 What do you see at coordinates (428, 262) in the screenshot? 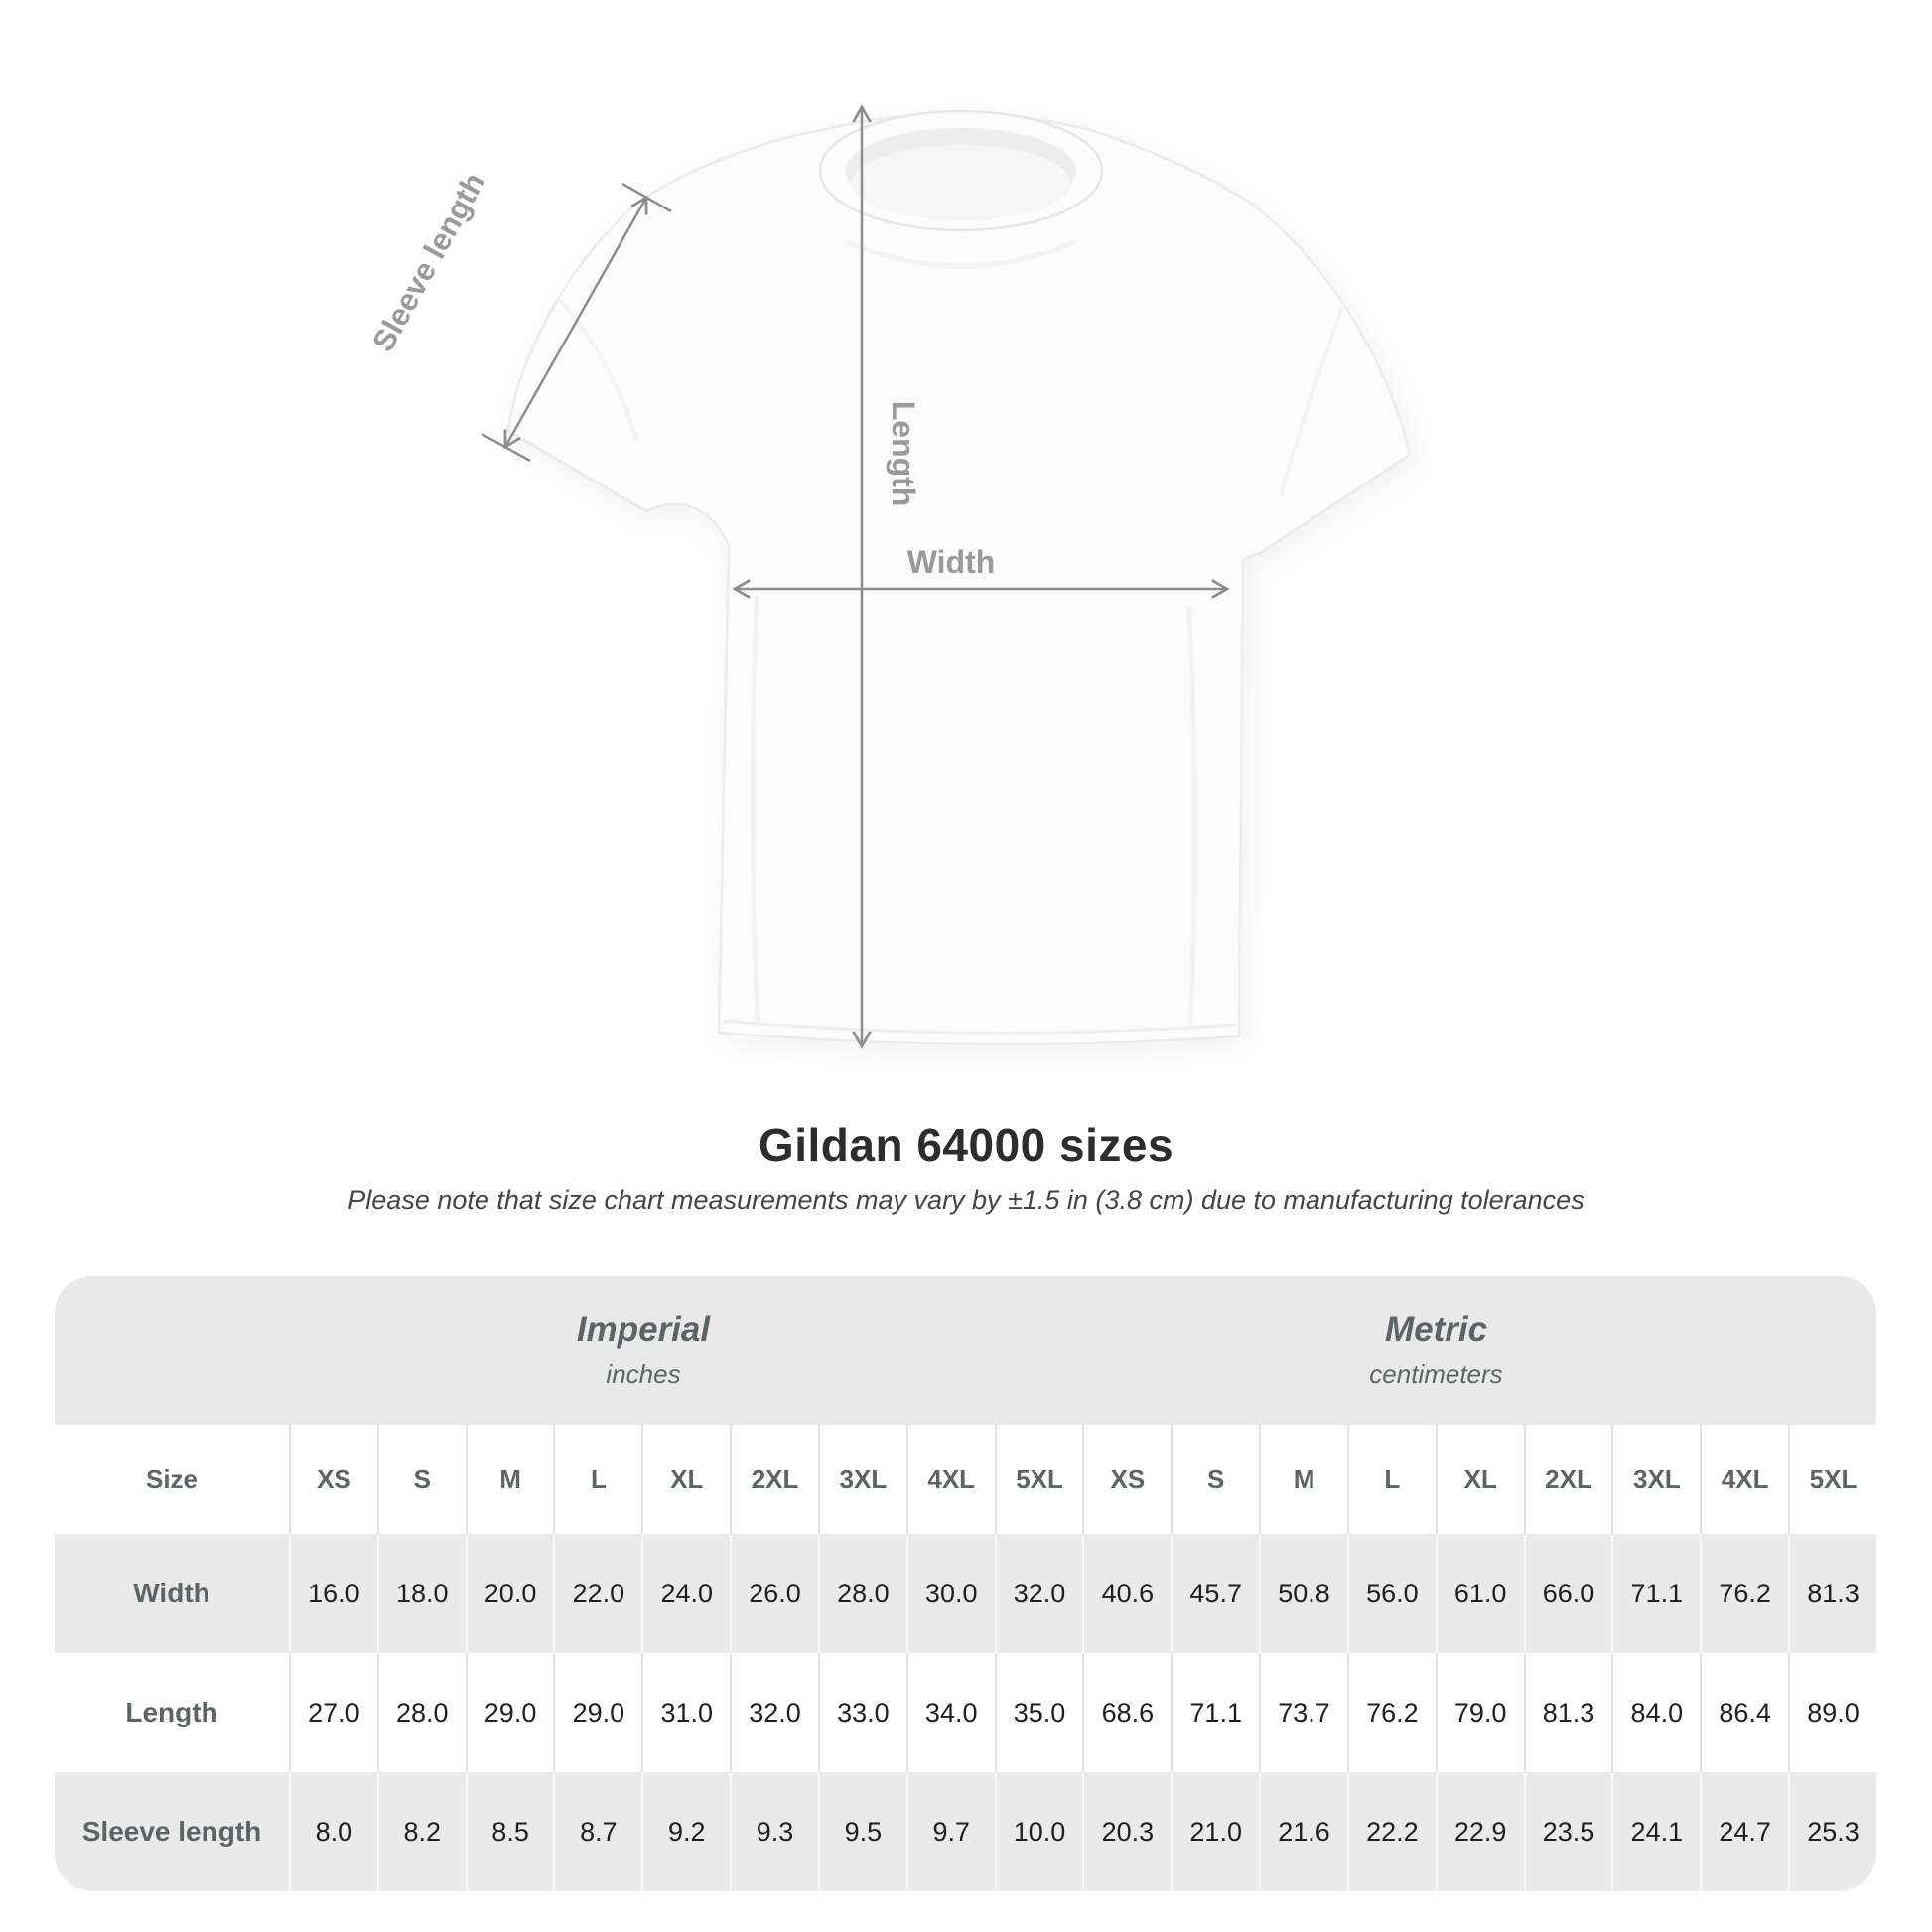
I see `sleeve-length-label: Sleeve length` at bounding box center [428, 262].